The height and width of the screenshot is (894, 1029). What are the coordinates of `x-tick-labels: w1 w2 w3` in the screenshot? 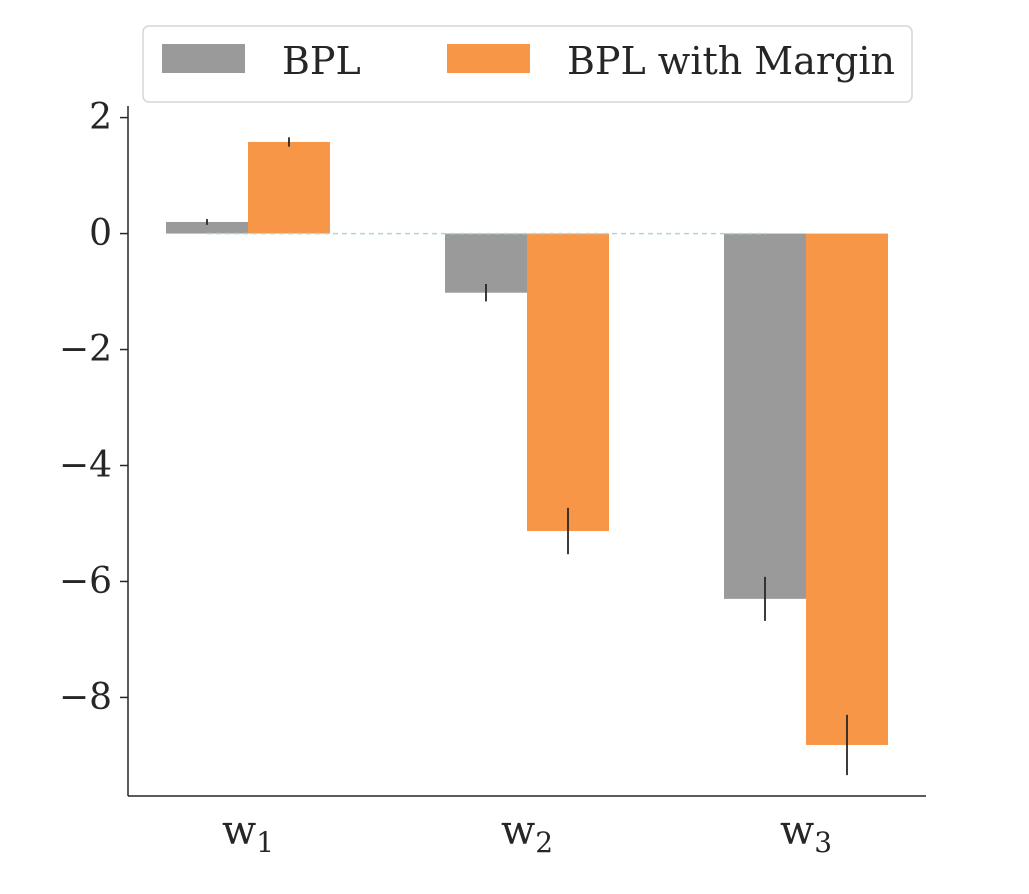 It's located at (527, 833).